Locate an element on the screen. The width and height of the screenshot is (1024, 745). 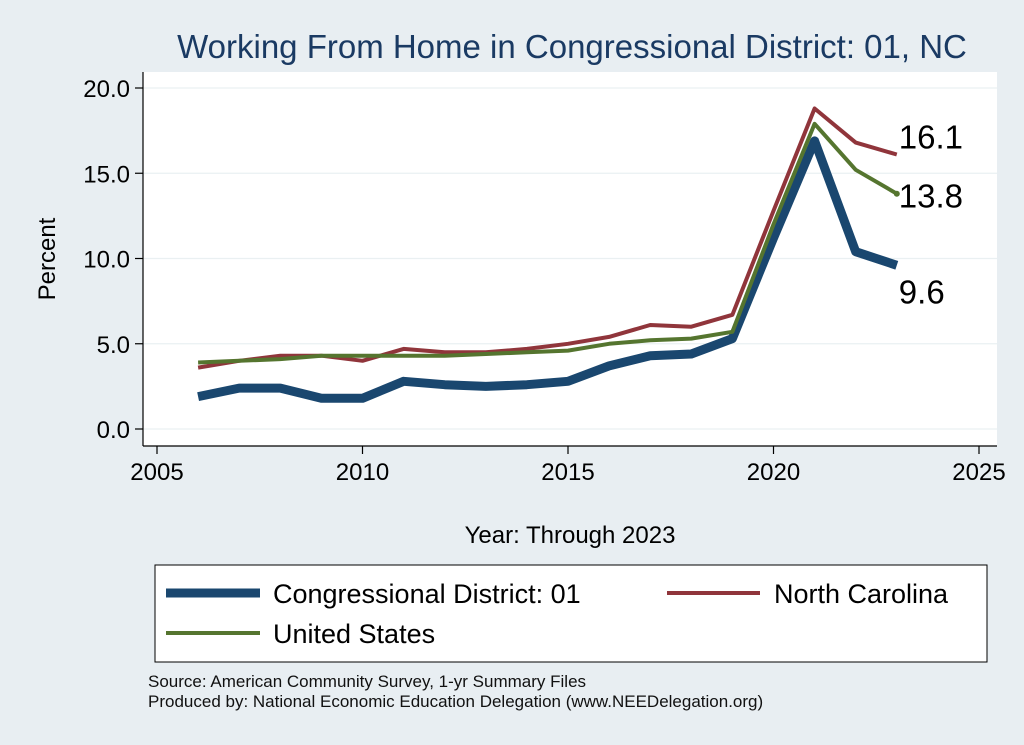
y-axis-ticks: 0.0 5.0 10.0 15.0 20.0 is located at coordinates (113, 260).